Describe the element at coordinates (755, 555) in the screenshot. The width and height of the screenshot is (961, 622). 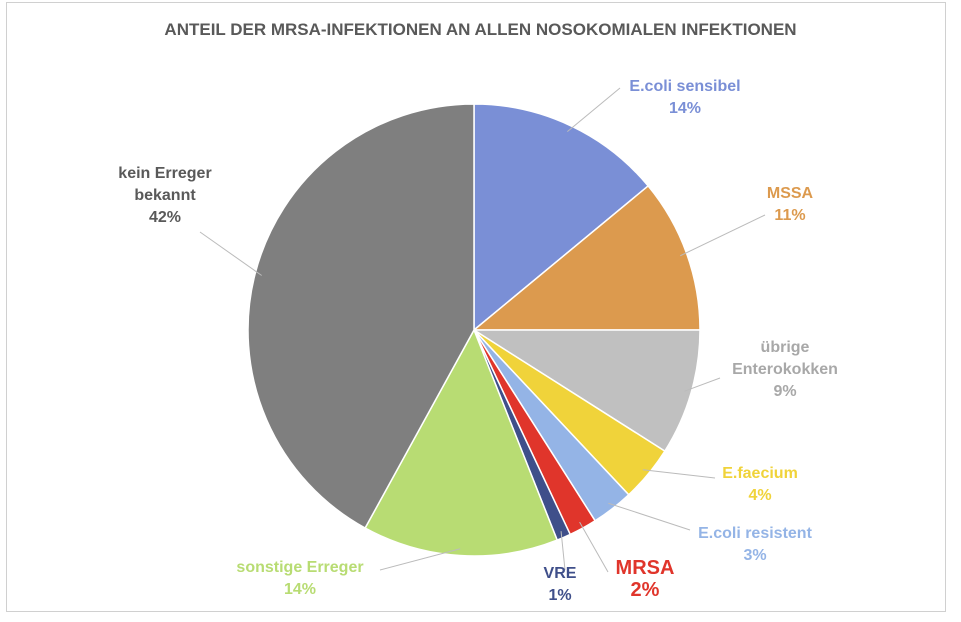
I see `value-label: 3%` at that location.